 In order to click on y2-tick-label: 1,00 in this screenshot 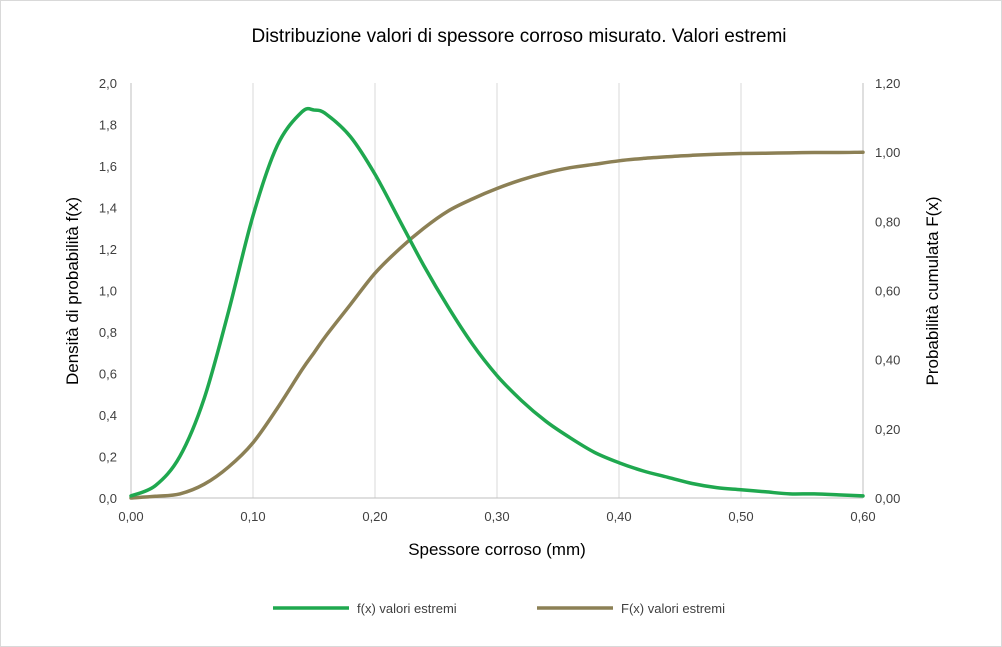, I will do `click(887, 152)`.